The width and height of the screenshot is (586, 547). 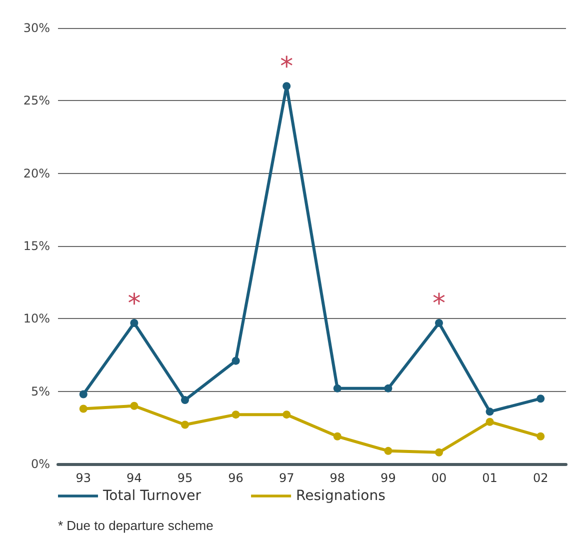 What do you see at coordinates (36, 246) in the screenshot?
I see `y-tick-label: 15%` at bounding box center [36, 246].